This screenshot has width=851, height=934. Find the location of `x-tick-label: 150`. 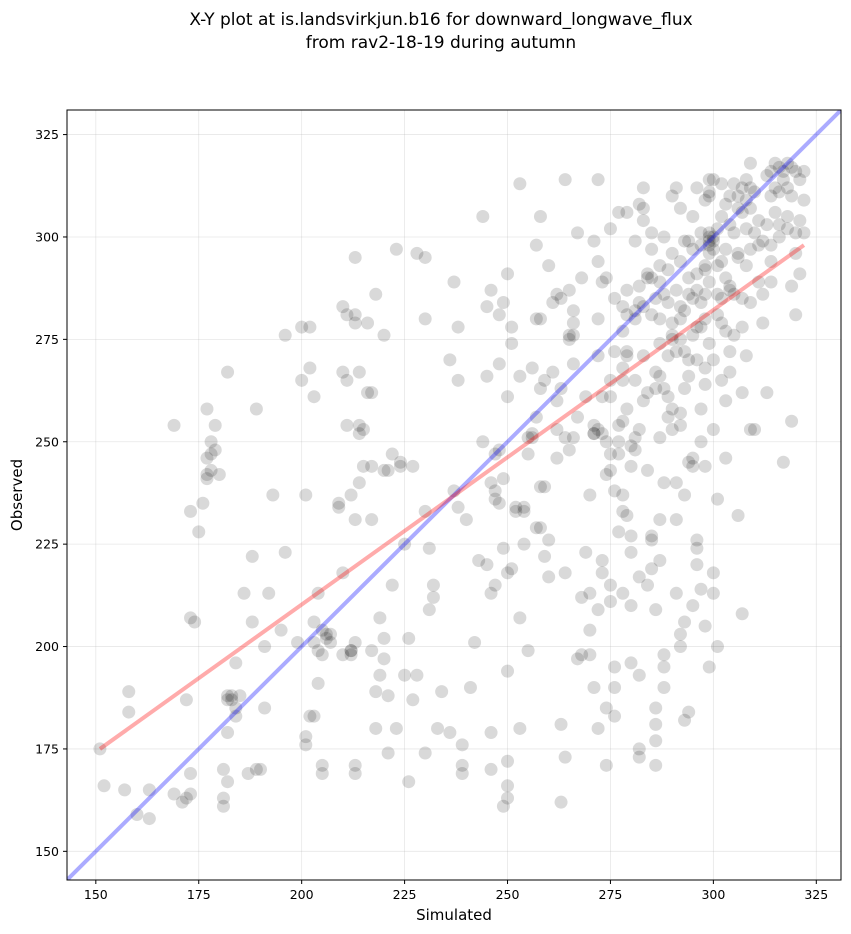

x-tick-label: 150 is located at coordinates (96, 894).